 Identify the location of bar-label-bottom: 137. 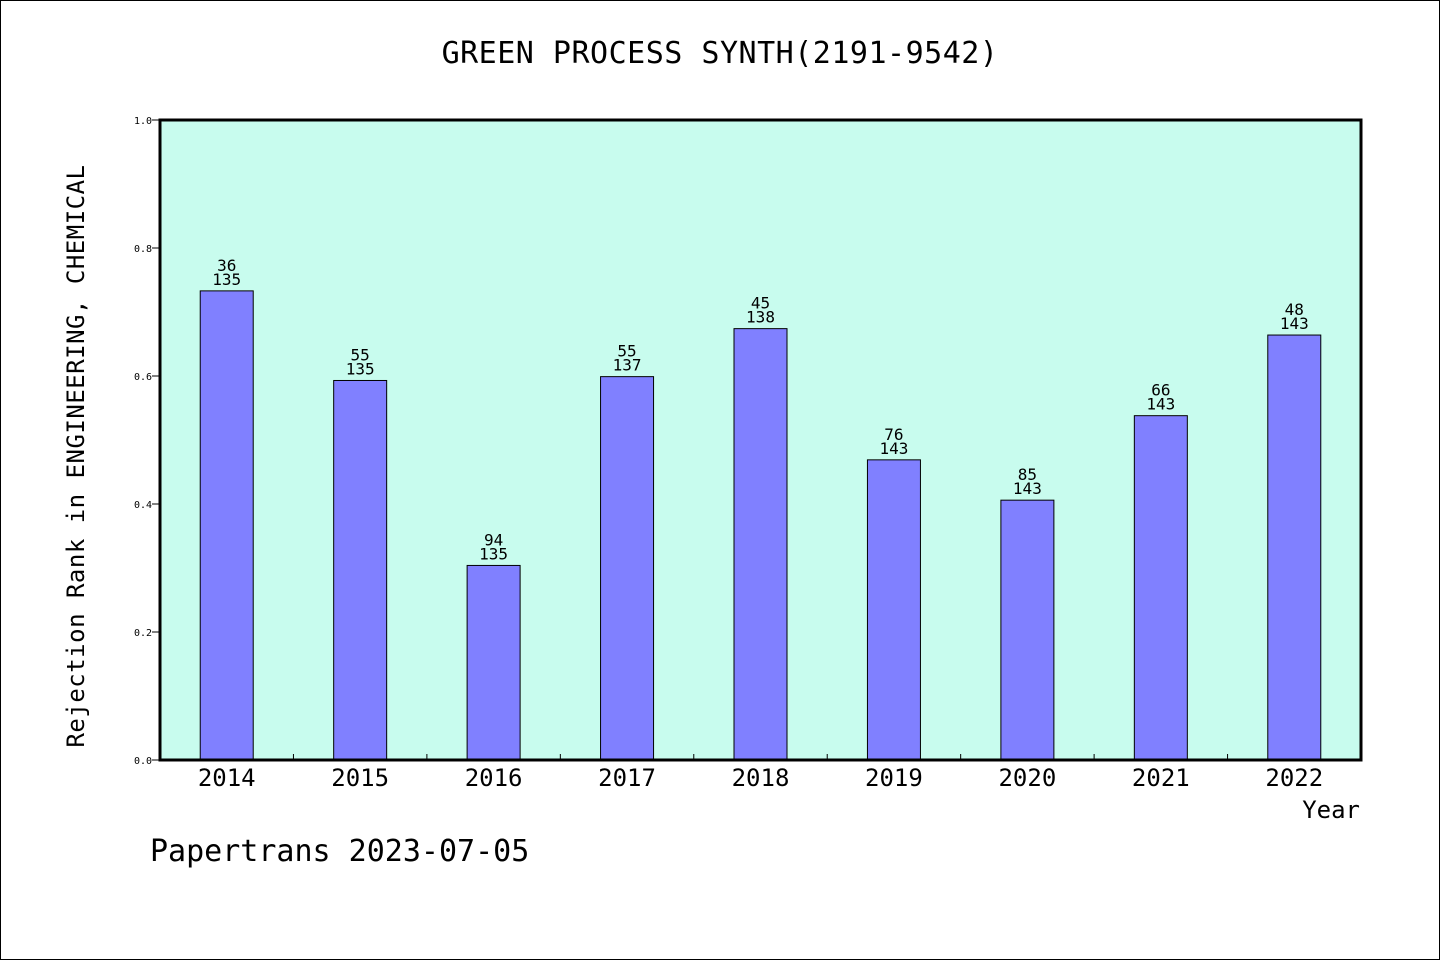
(627, 365).